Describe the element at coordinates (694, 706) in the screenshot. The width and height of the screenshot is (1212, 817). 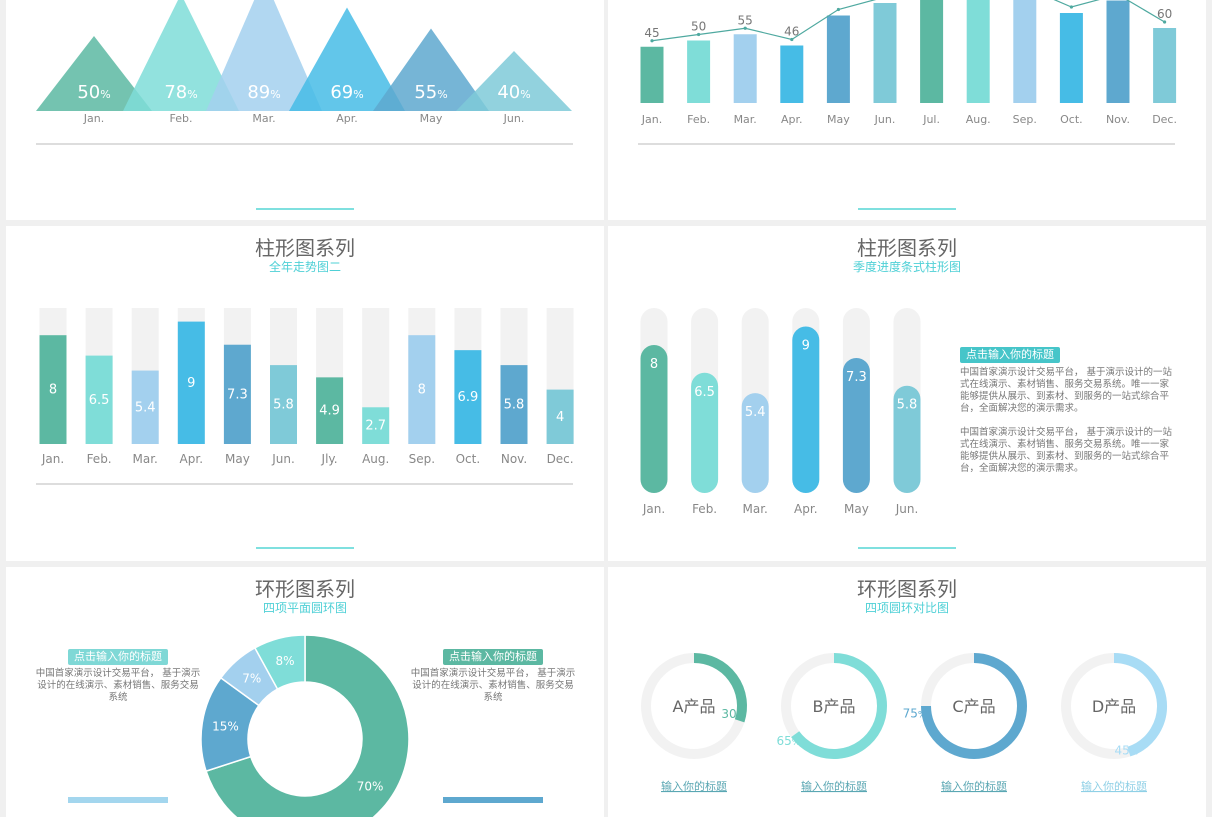
I see `ring-product-label: A产品` at that location.